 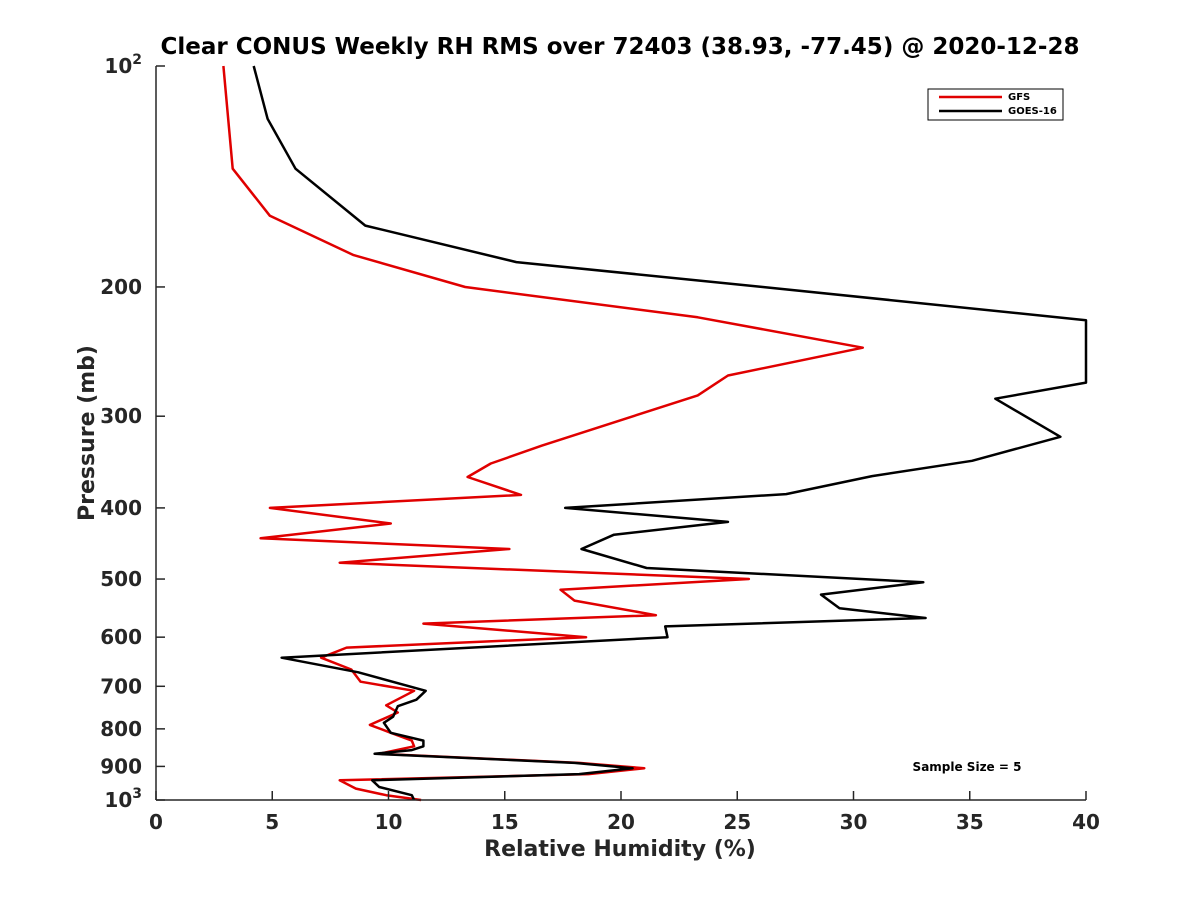 What do you see at coordinates (123, 799) in the screenshot?
I see `y-tick-label: 10³` at bounding box center [123, 799].